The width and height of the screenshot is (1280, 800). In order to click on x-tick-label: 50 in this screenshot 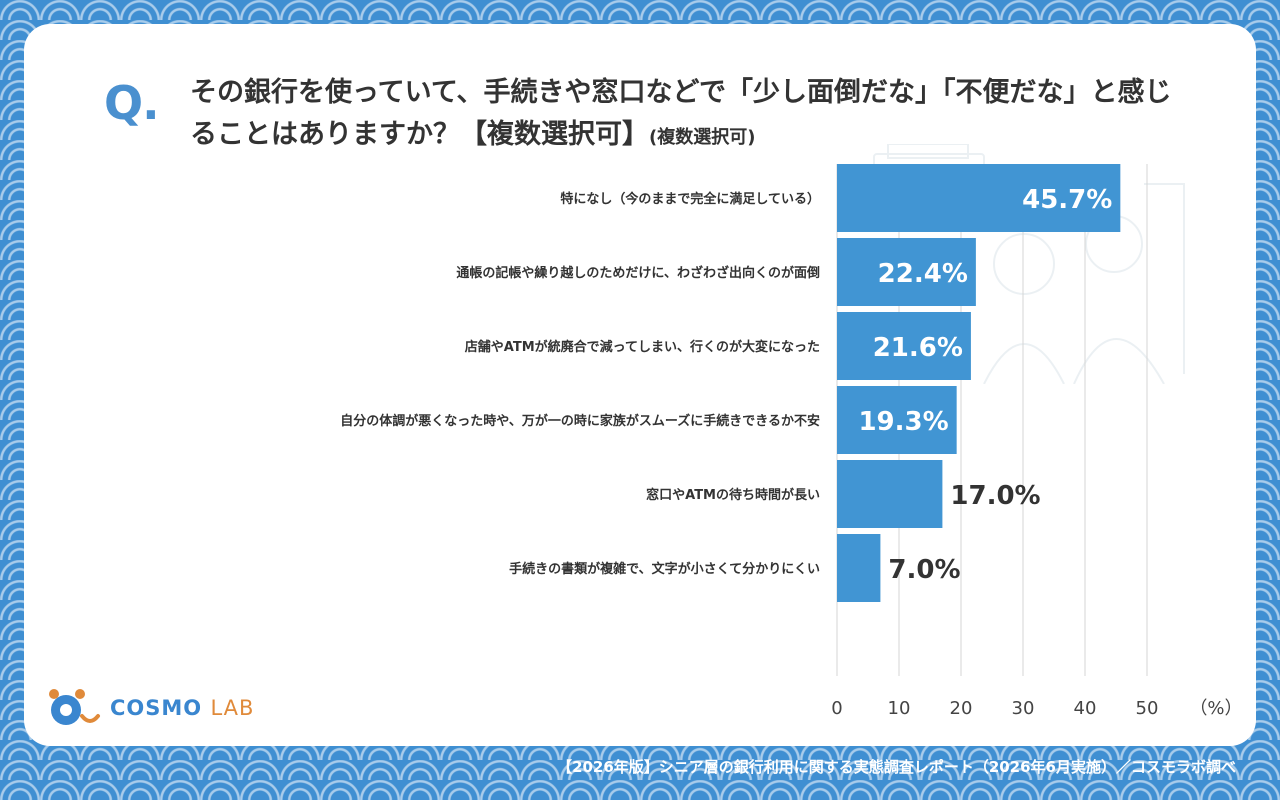, I will do `click(1147, 708)`.